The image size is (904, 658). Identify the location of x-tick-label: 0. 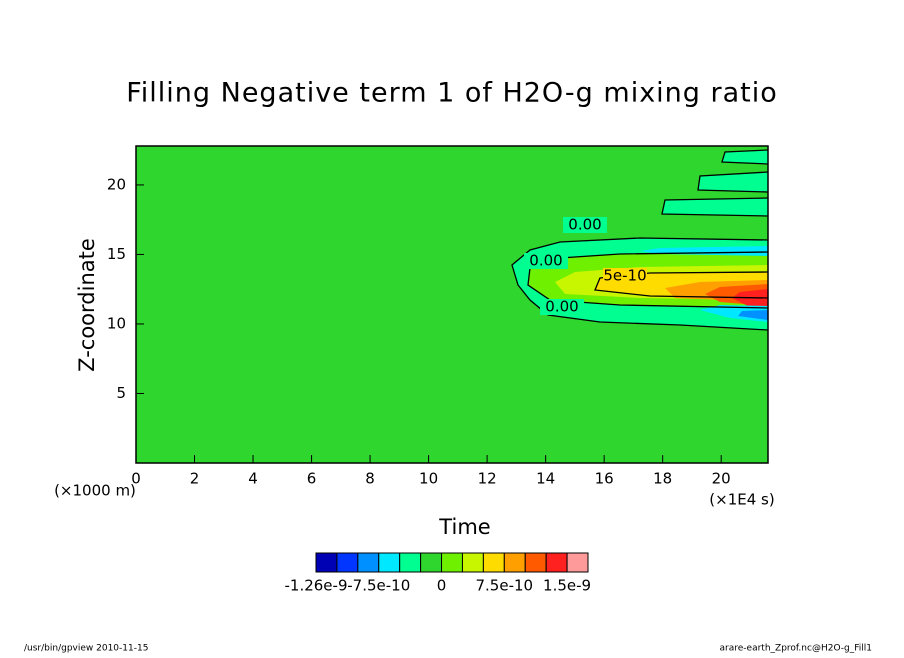
(136, 479).